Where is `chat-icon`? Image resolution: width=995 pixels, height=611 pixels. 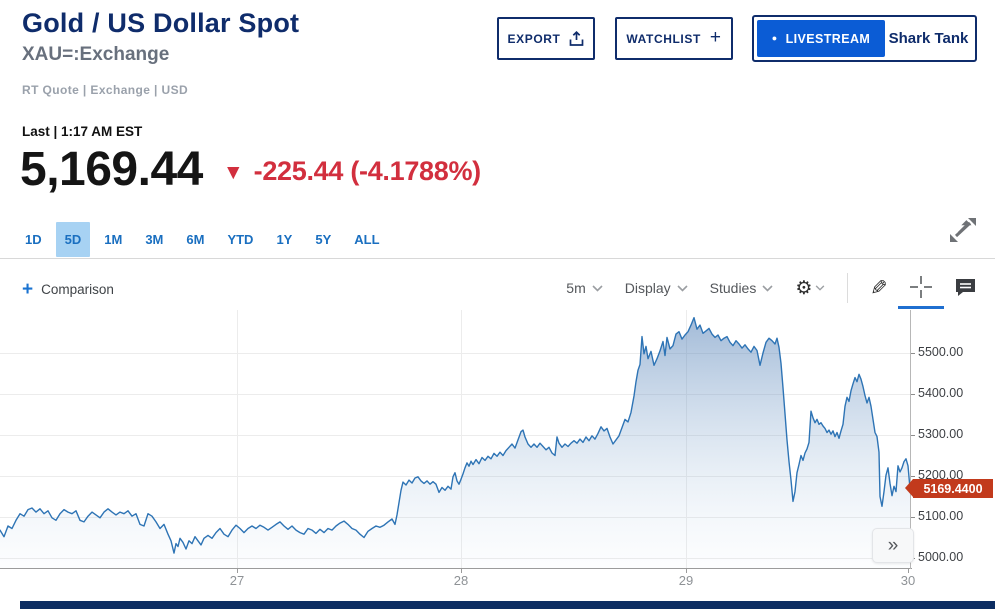
chat-icon is located at coordinates (965, 287).